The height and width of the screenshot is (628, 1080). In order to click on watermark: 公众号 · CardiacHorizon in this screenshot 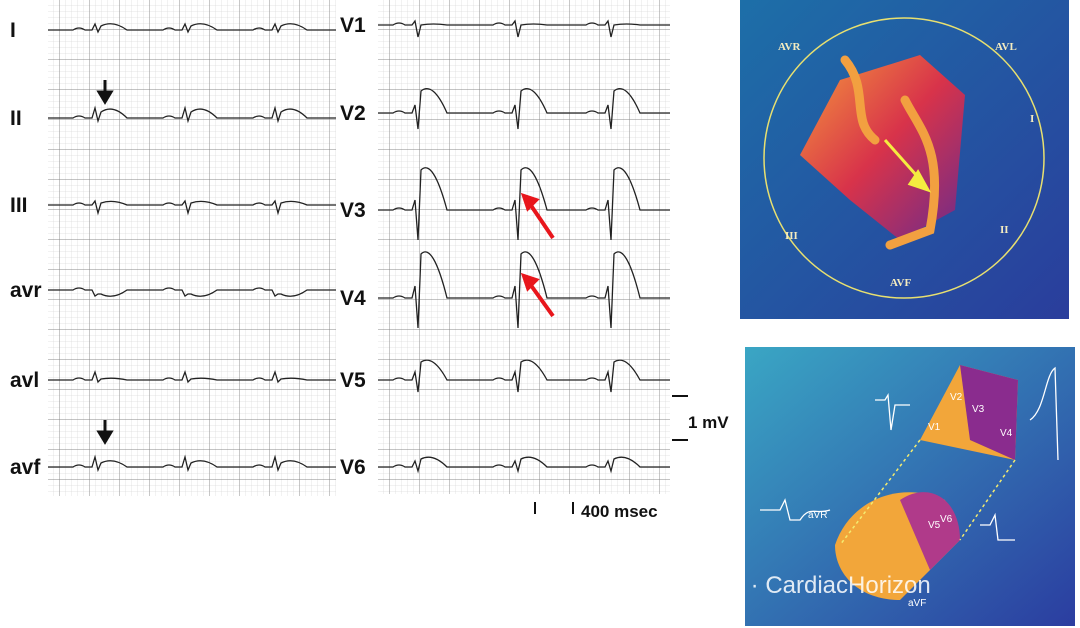, I will do `click(801, 585)`.